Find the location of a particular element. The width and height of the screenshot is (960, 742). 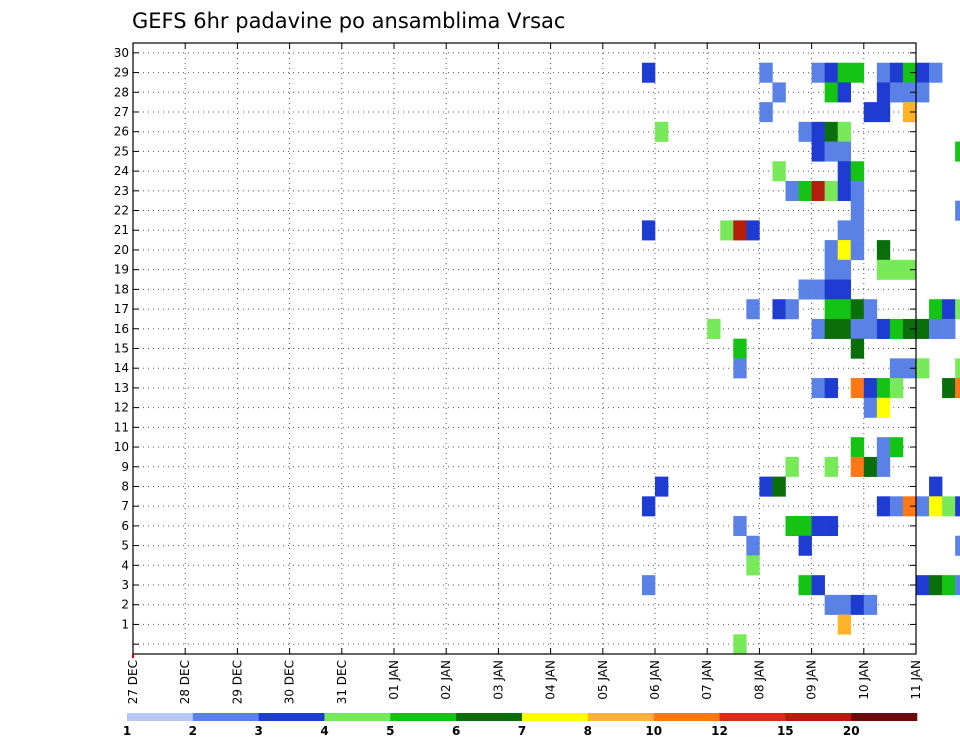

colorbar-label: 2 is located at coordinates (193, 731).